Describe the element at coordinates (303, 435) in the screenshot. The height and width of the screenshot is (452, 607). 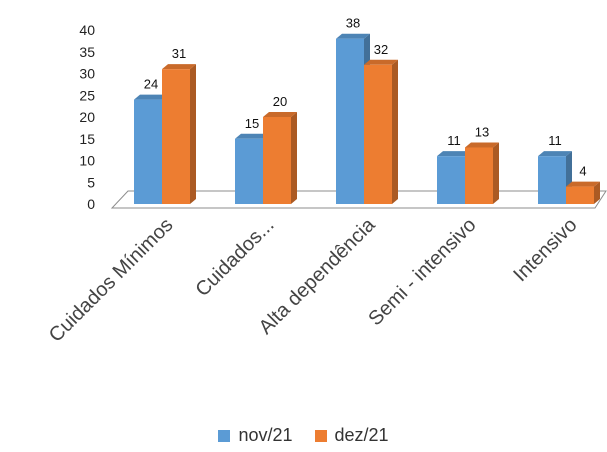
I see `legend: nov/21 dez/21` at that location.